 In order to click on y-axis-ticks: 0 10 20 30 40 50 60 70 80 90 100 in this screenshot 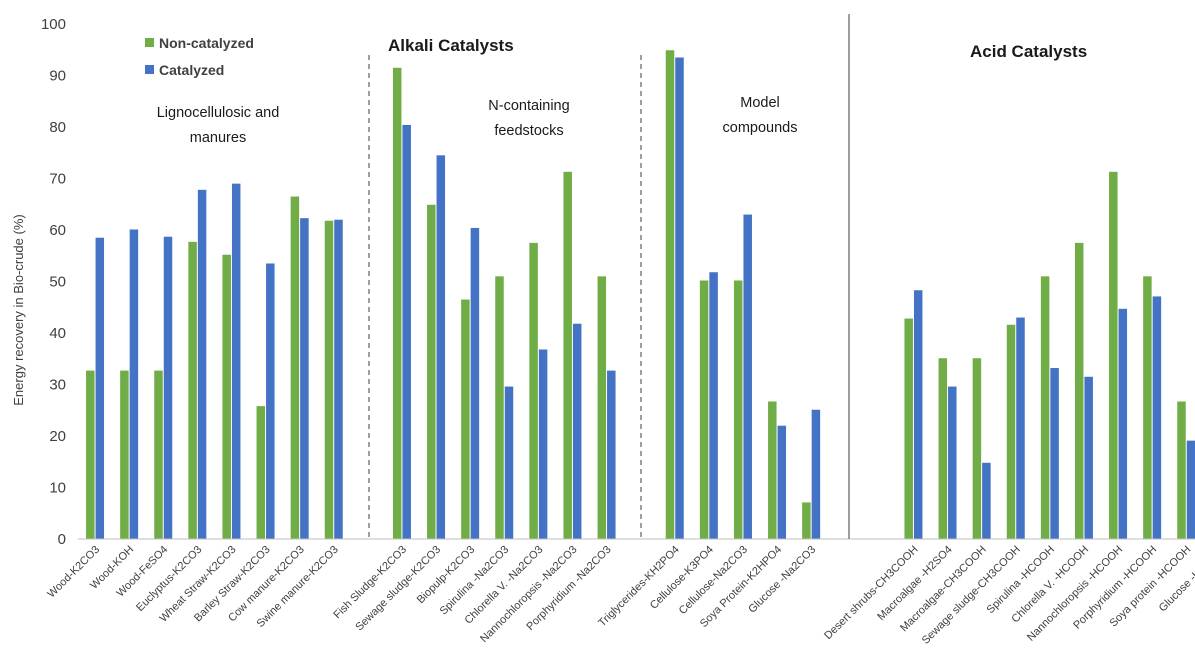, I will do `click(53, 282)`.